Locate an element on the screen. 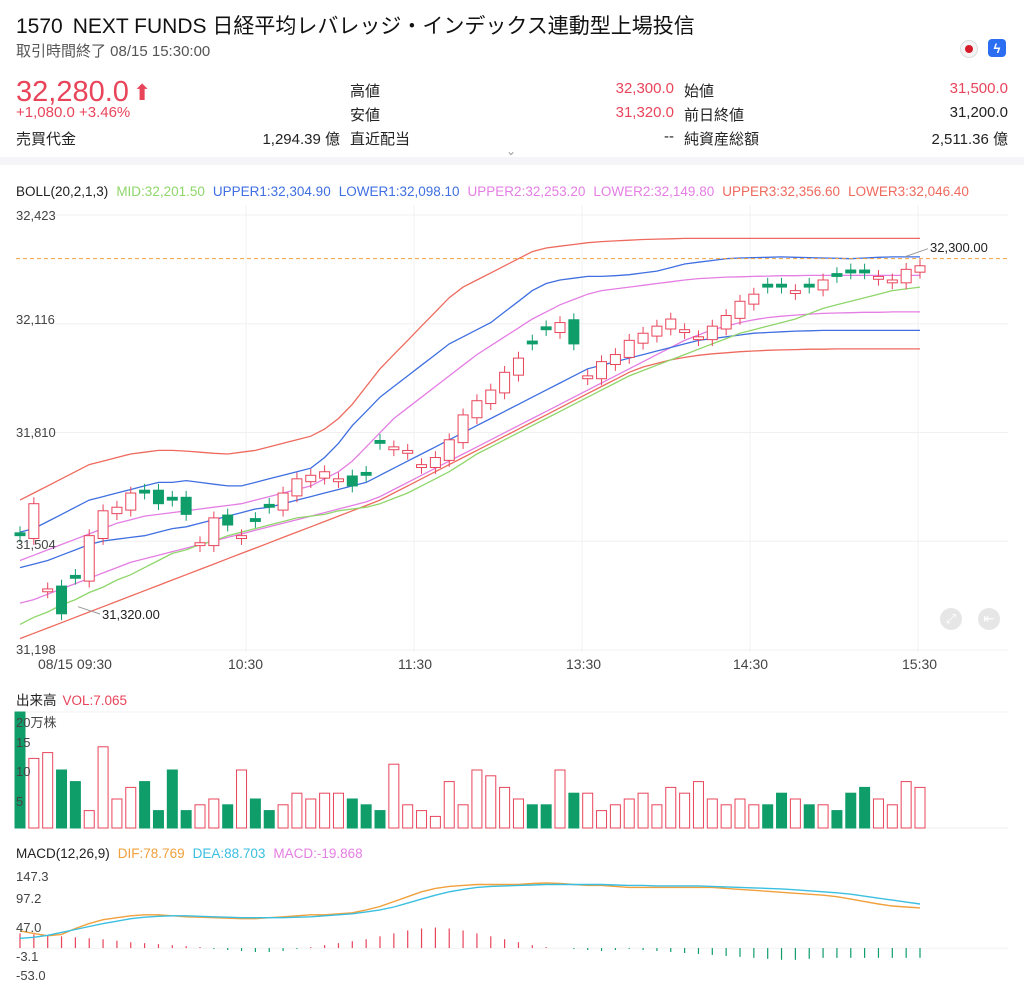  low-label: 安値 is located at coordinates (365, 115).